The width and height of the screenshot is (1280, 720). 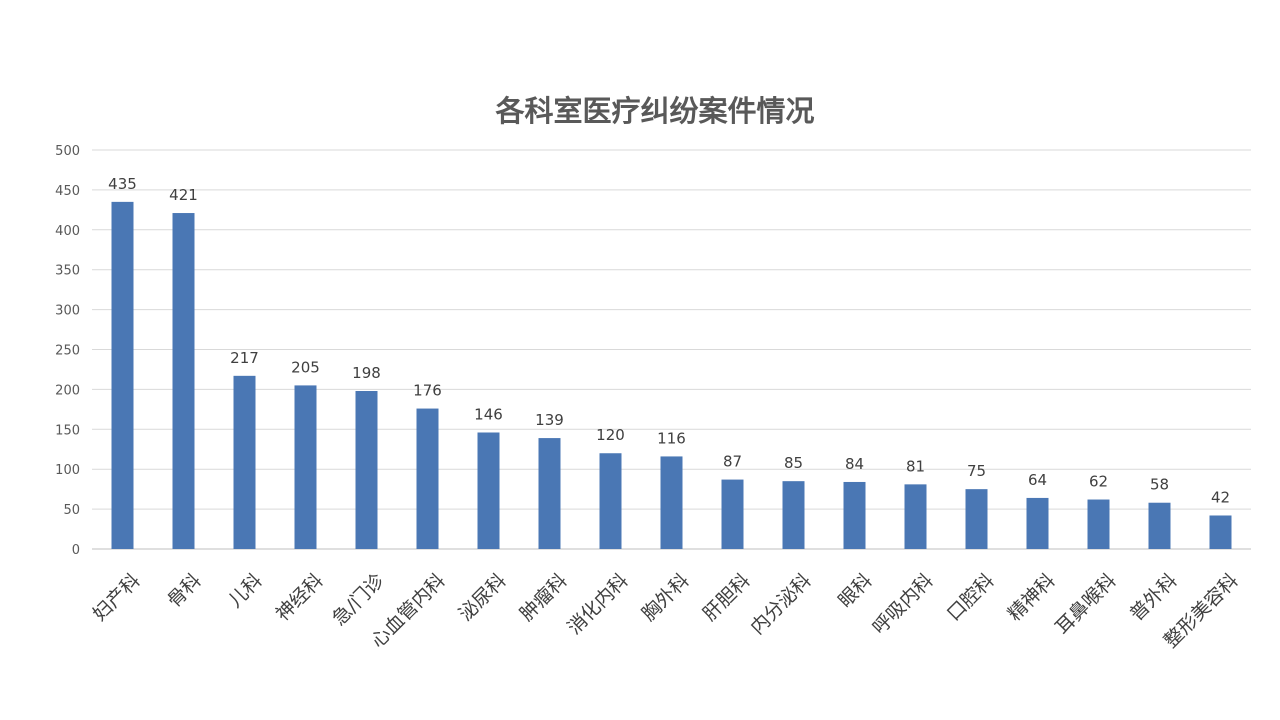 I want to click on x-tick-label: 急/门诊, so click(x=358, y=600).